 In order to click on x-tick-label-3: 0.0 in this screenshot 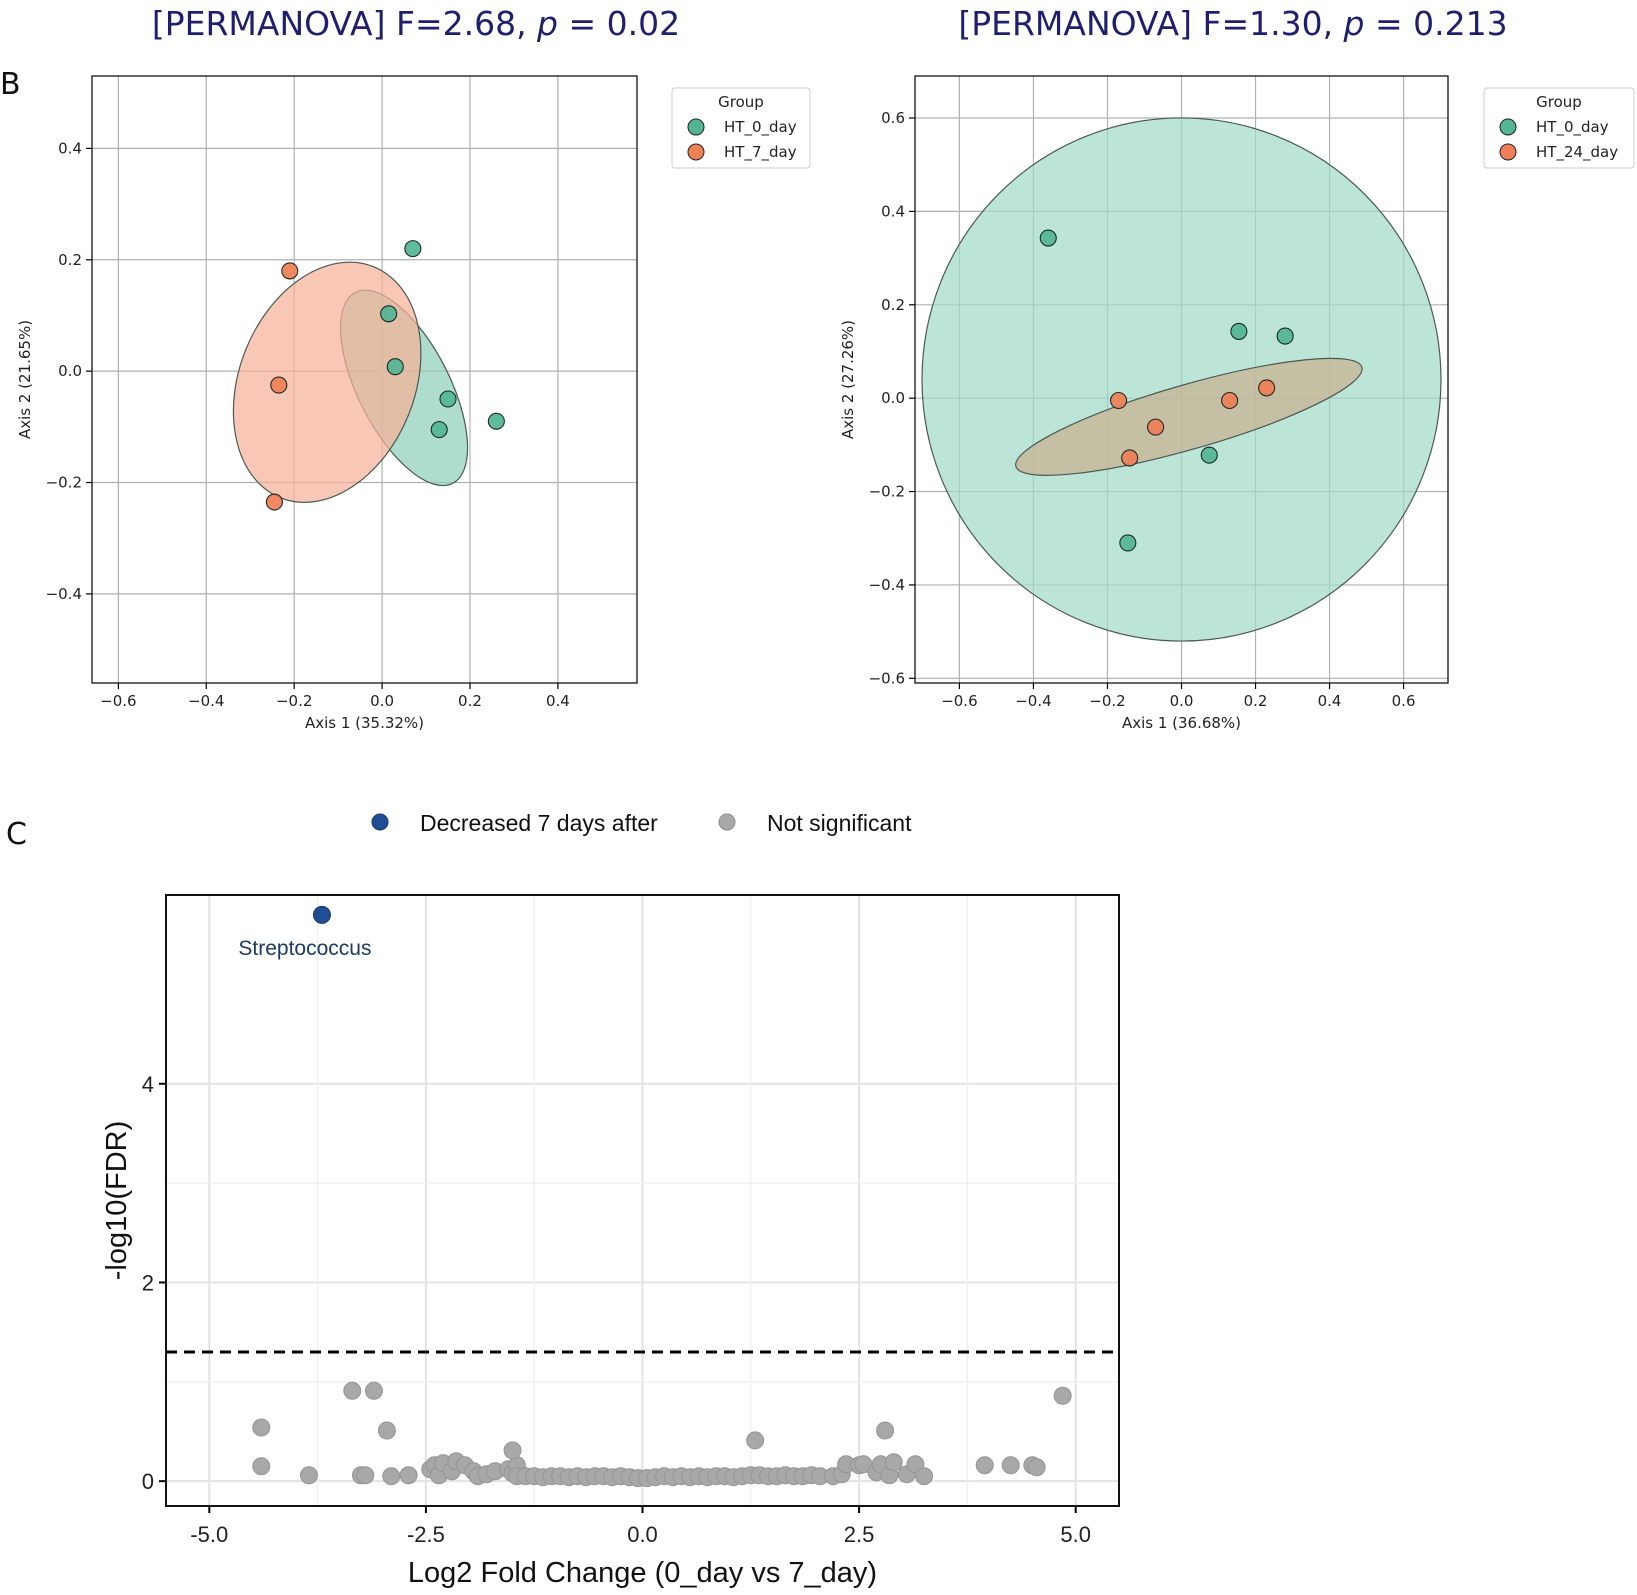, I will do `click(1182, 701)`.